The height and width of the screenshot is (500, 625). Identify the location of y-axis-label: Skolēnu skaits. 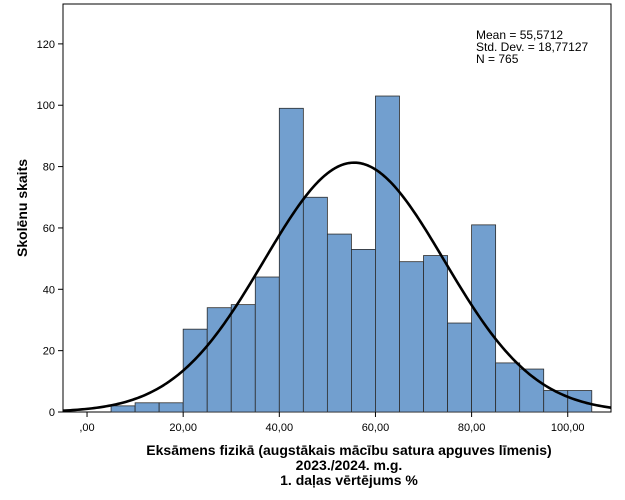
(22, 208).